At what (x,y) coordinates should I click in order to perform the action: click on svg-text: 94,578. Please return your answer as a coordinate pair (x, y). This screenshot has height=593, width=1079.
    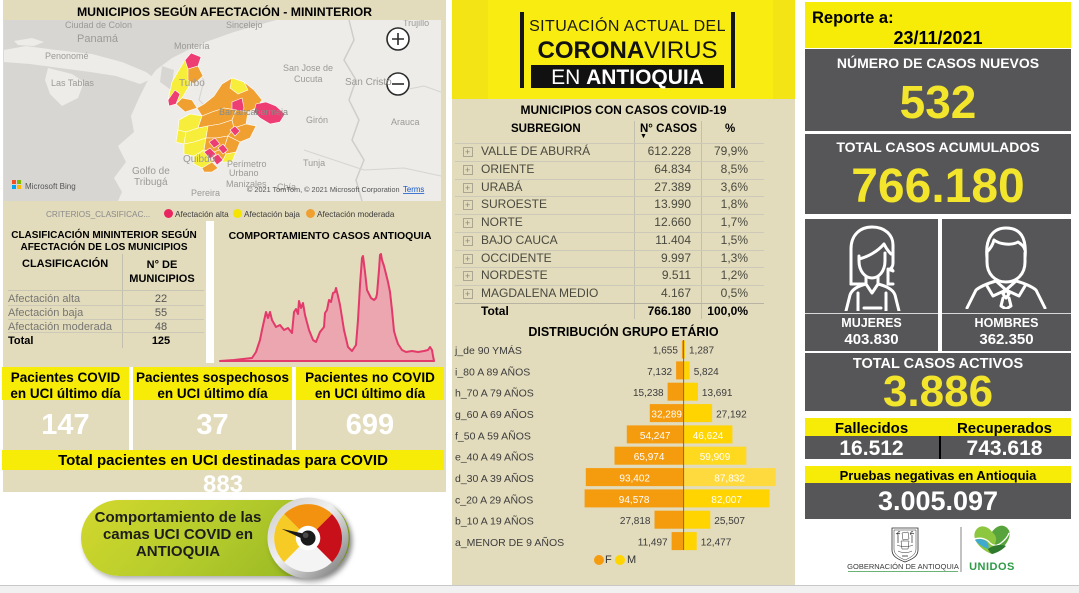
    Looking at the image, I should click on (634, 500).